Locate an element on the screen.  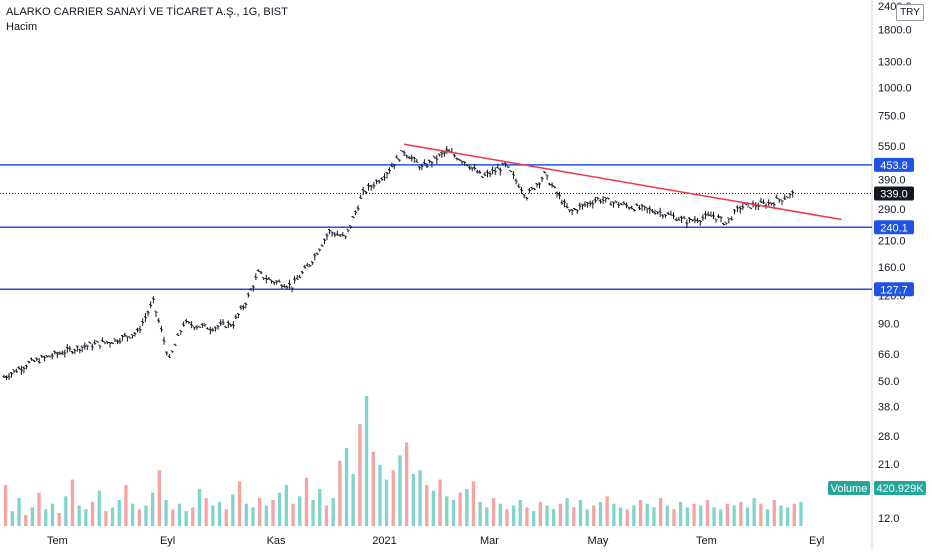
x-tick-label: Kas is located at coordinates (276, 541).